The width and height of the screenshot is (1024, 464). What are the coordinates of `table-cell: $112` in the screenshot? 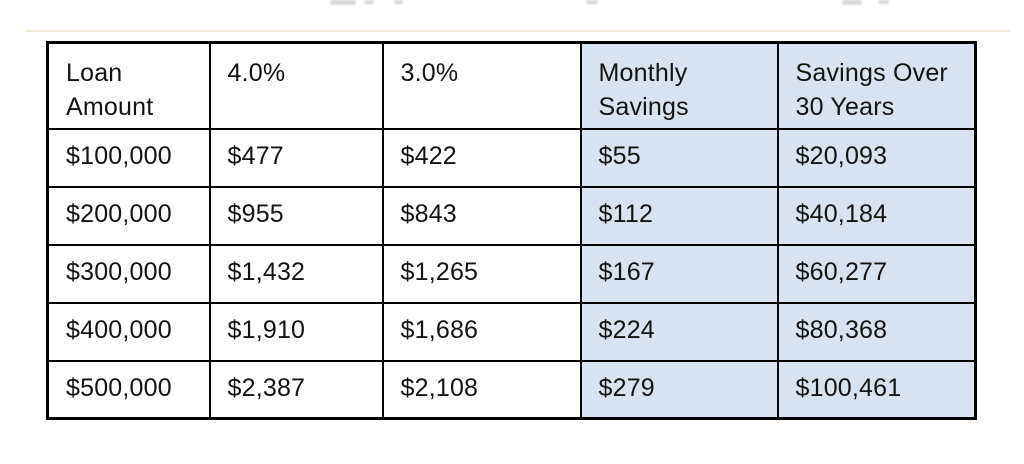 It's located at (679, 215).